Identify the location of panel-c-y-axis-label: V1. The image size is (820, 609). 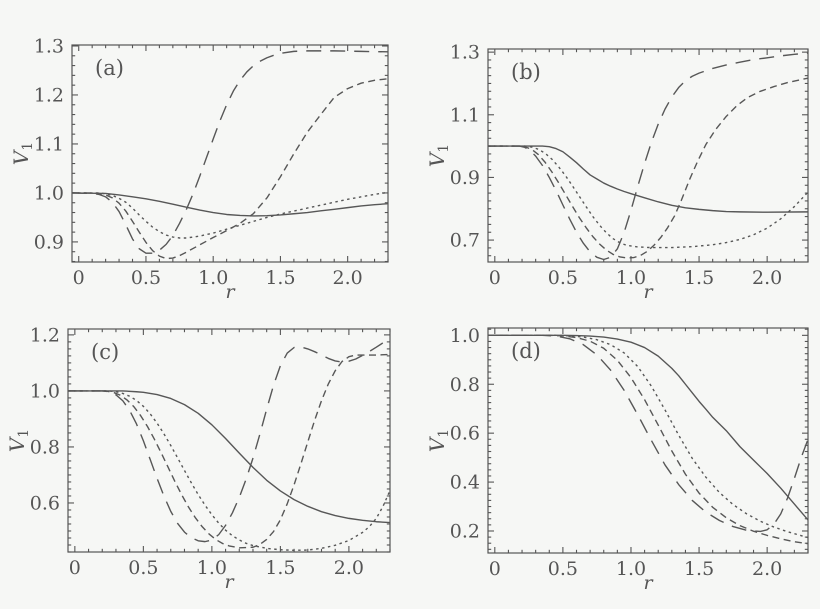
(18, 440).